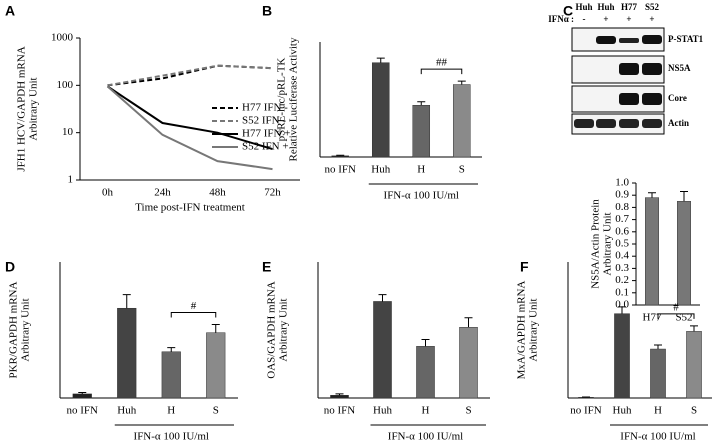 Image resolution: width=720 pixels, height=447 pixels. Describe the element at coordinates (62, 38) in the screenshot. I see `y-tick-label: 1000` at that location.